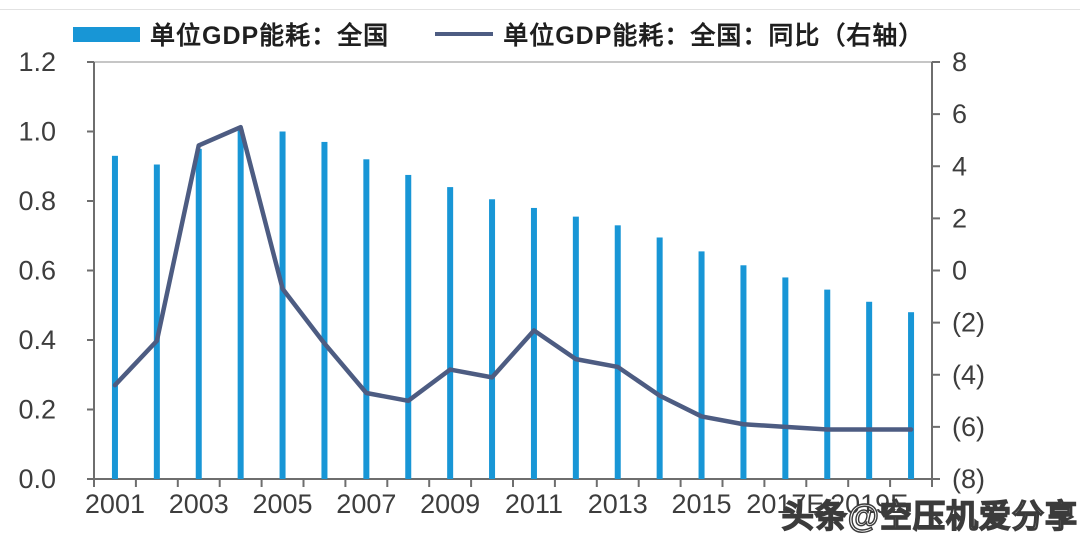 Image resolution: width=1080 pixels, height=549 pixels. I want to click on legend-line-swatch, so click(464, 34).